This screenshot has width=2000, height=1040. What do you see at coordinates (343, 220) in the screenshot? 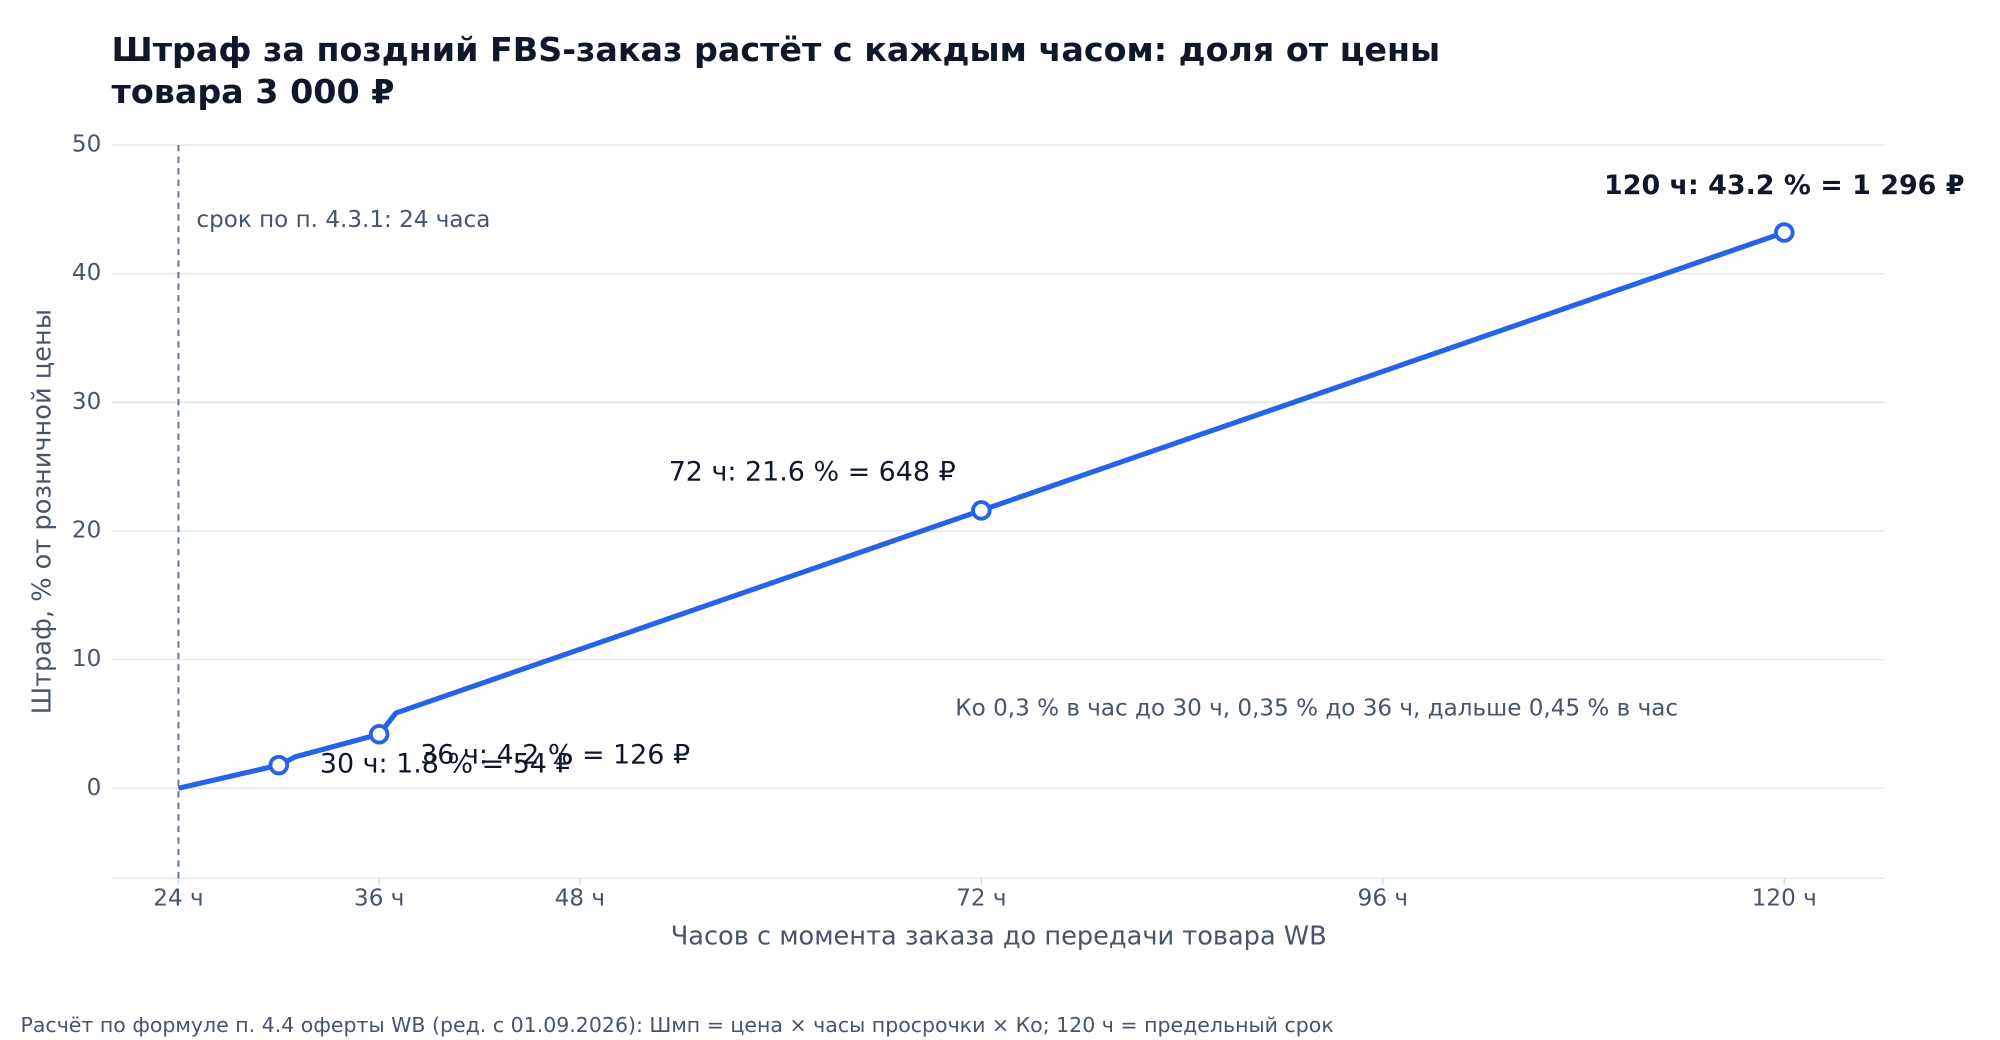
I see `deadline-label: срок по п. 4.3.1: 24 часа` at bounding box center [343, 220].